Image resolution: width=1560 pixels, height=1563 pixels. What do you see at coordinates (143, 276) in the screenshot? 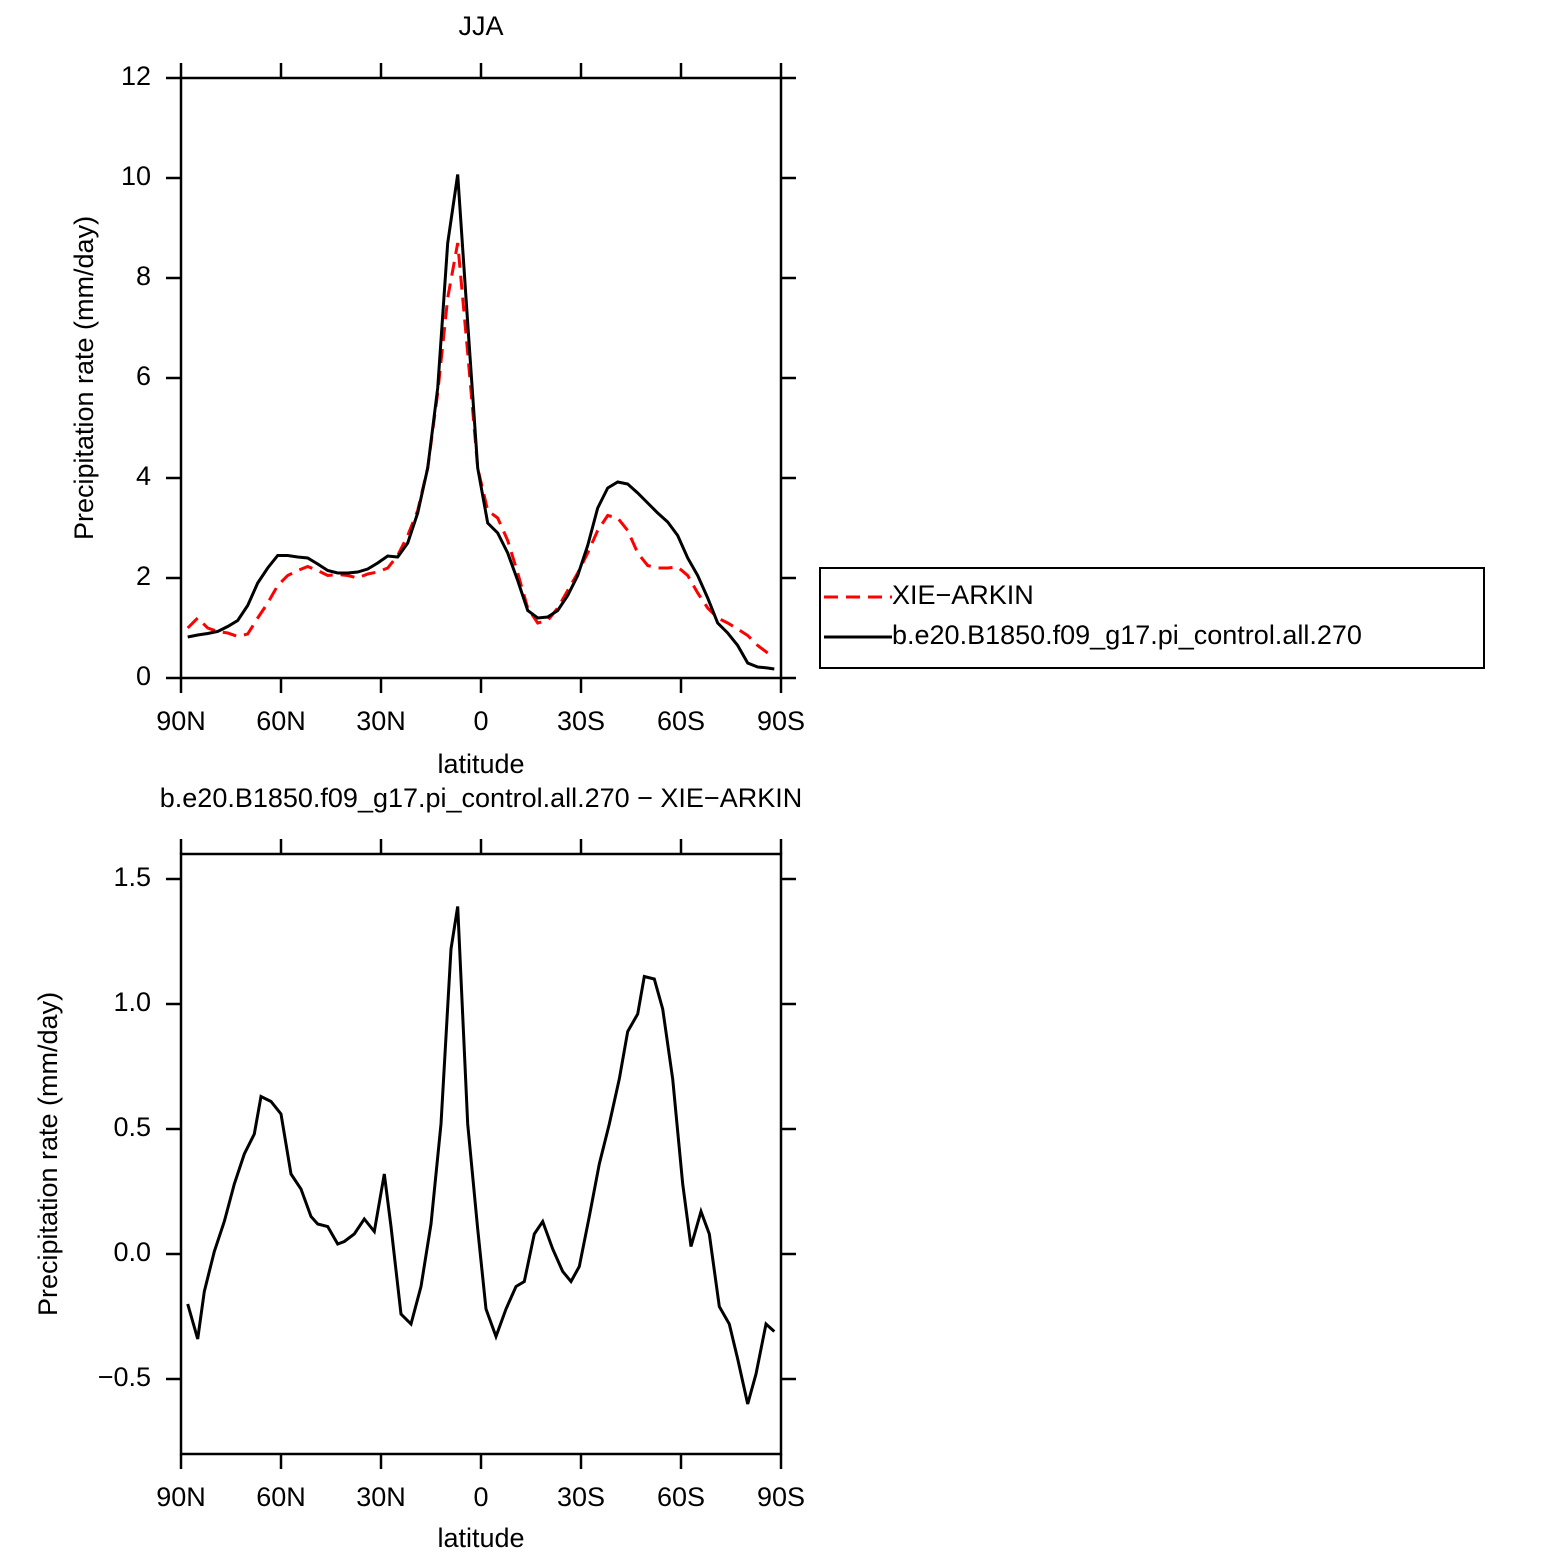
I see `y-tick-label: 8` at bounding box center [143, 276].